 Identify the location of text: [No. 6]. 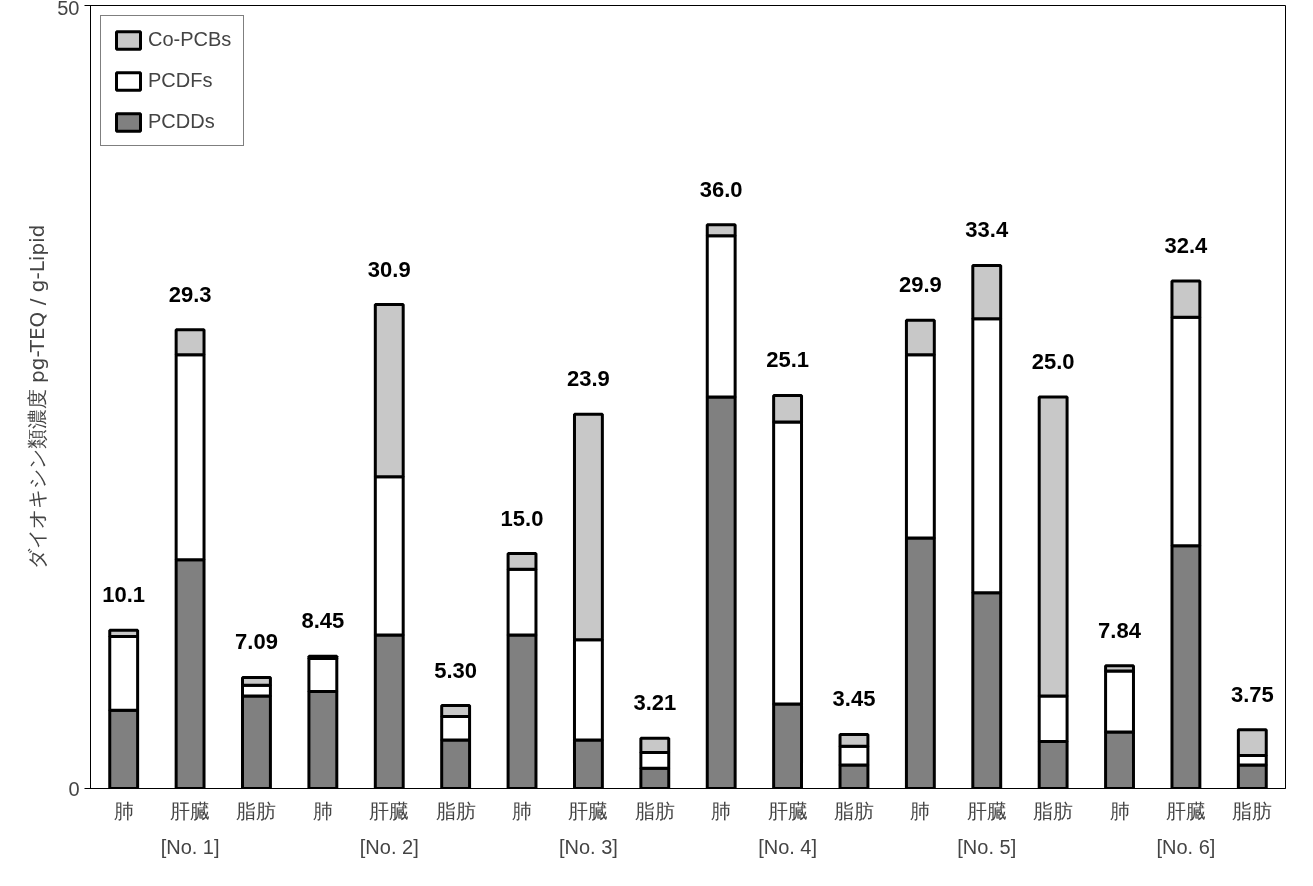
(1186, 846).